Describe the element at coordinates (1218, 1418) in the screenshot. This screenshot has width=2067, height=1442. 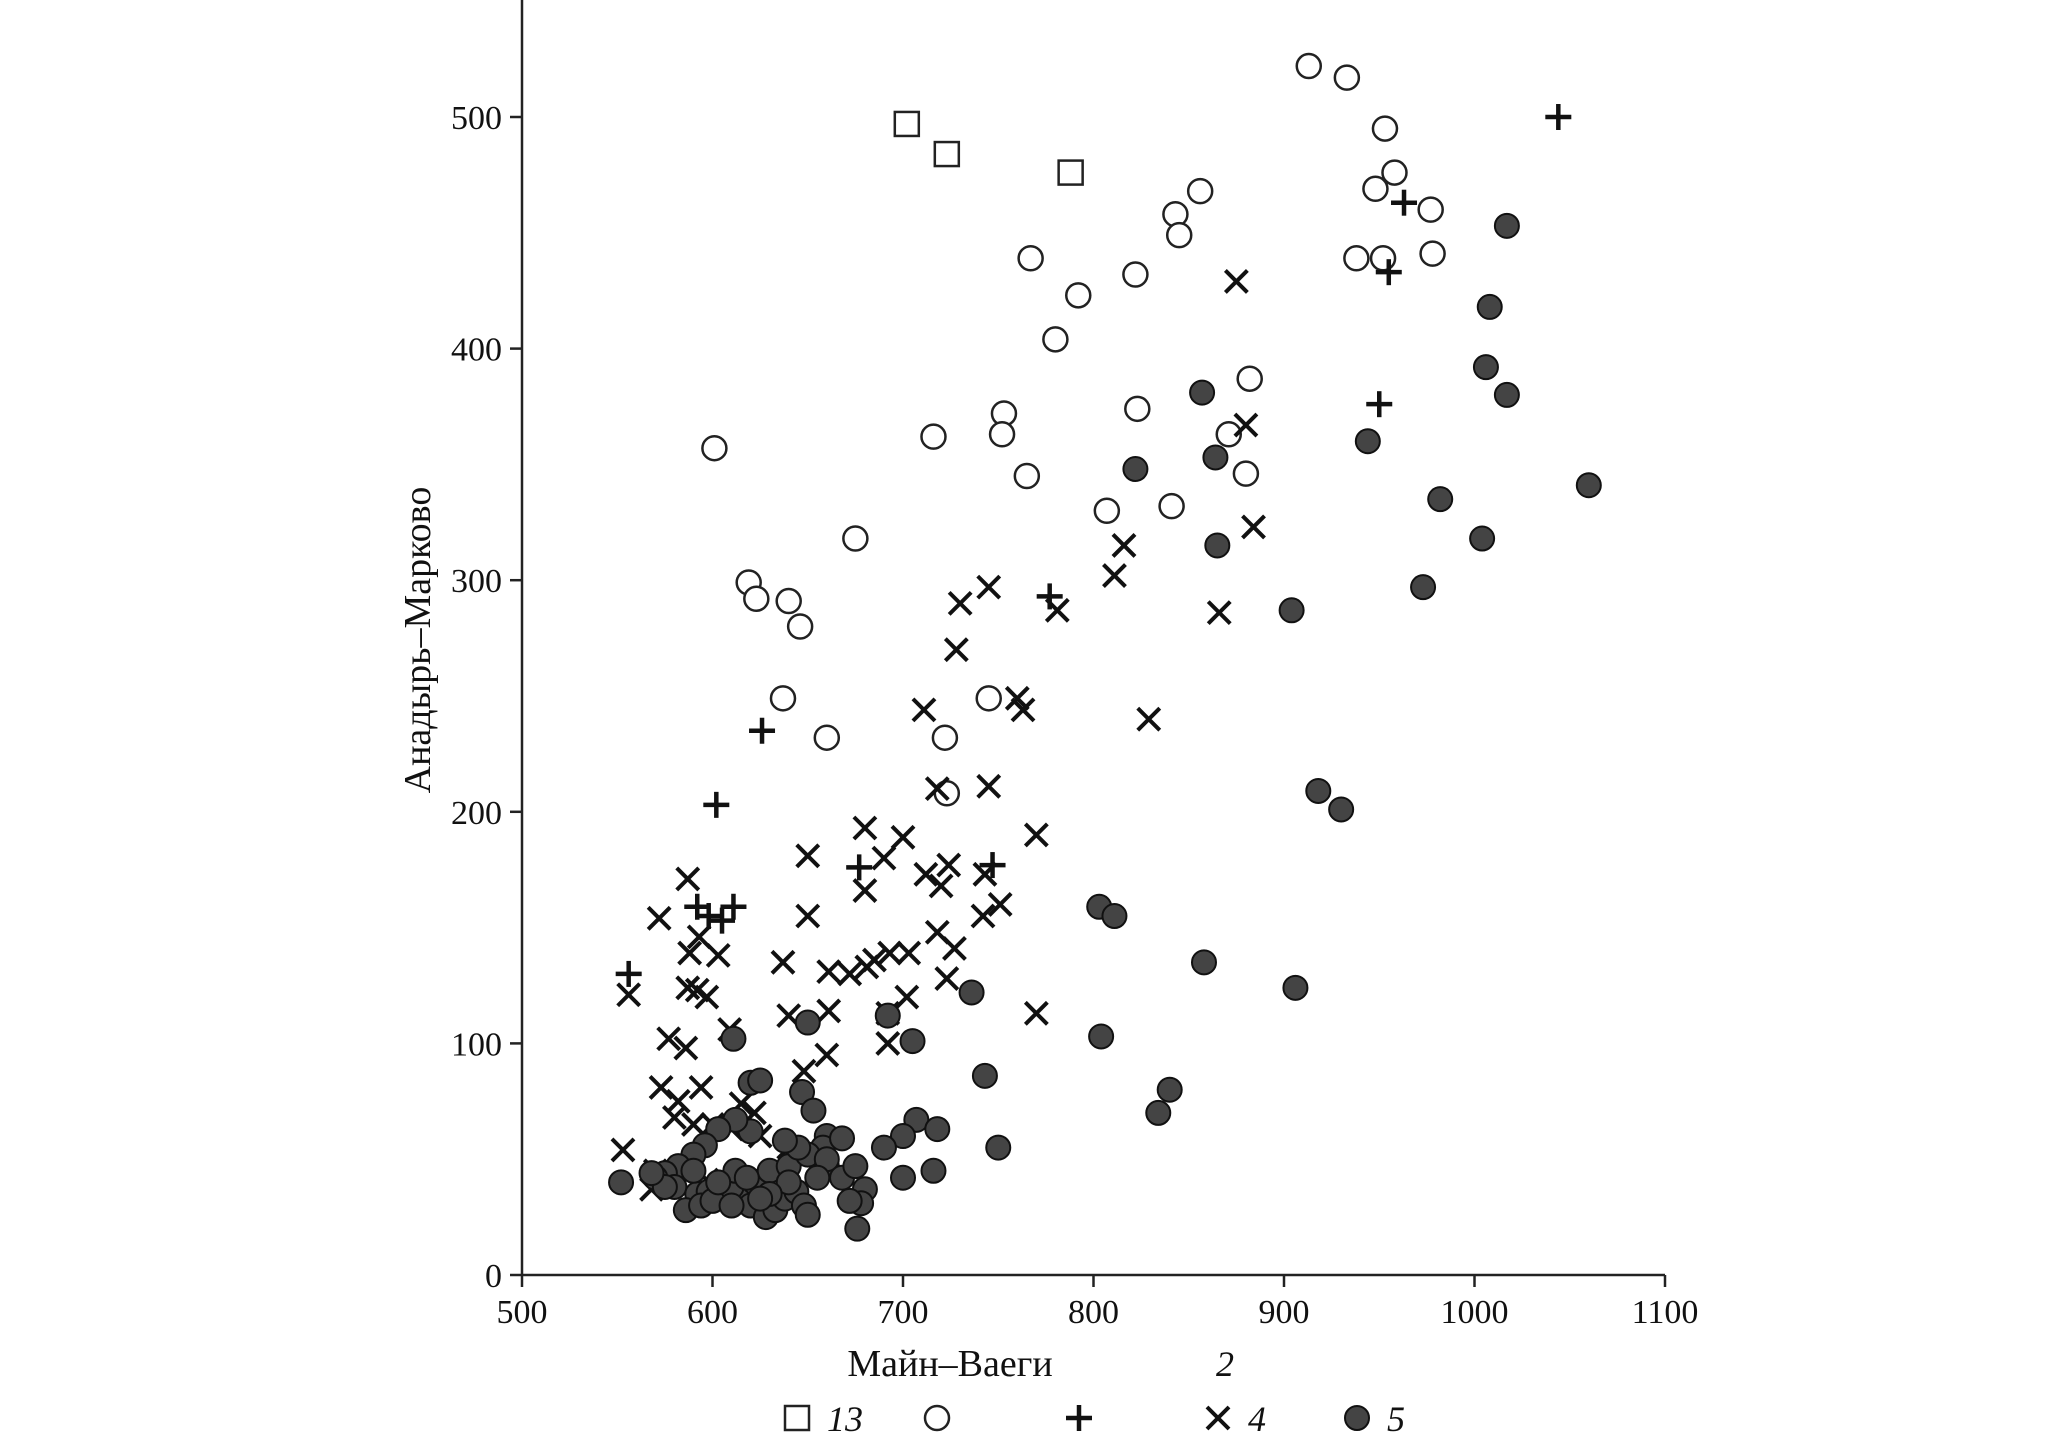
I see `legend-marker-x` at that location.